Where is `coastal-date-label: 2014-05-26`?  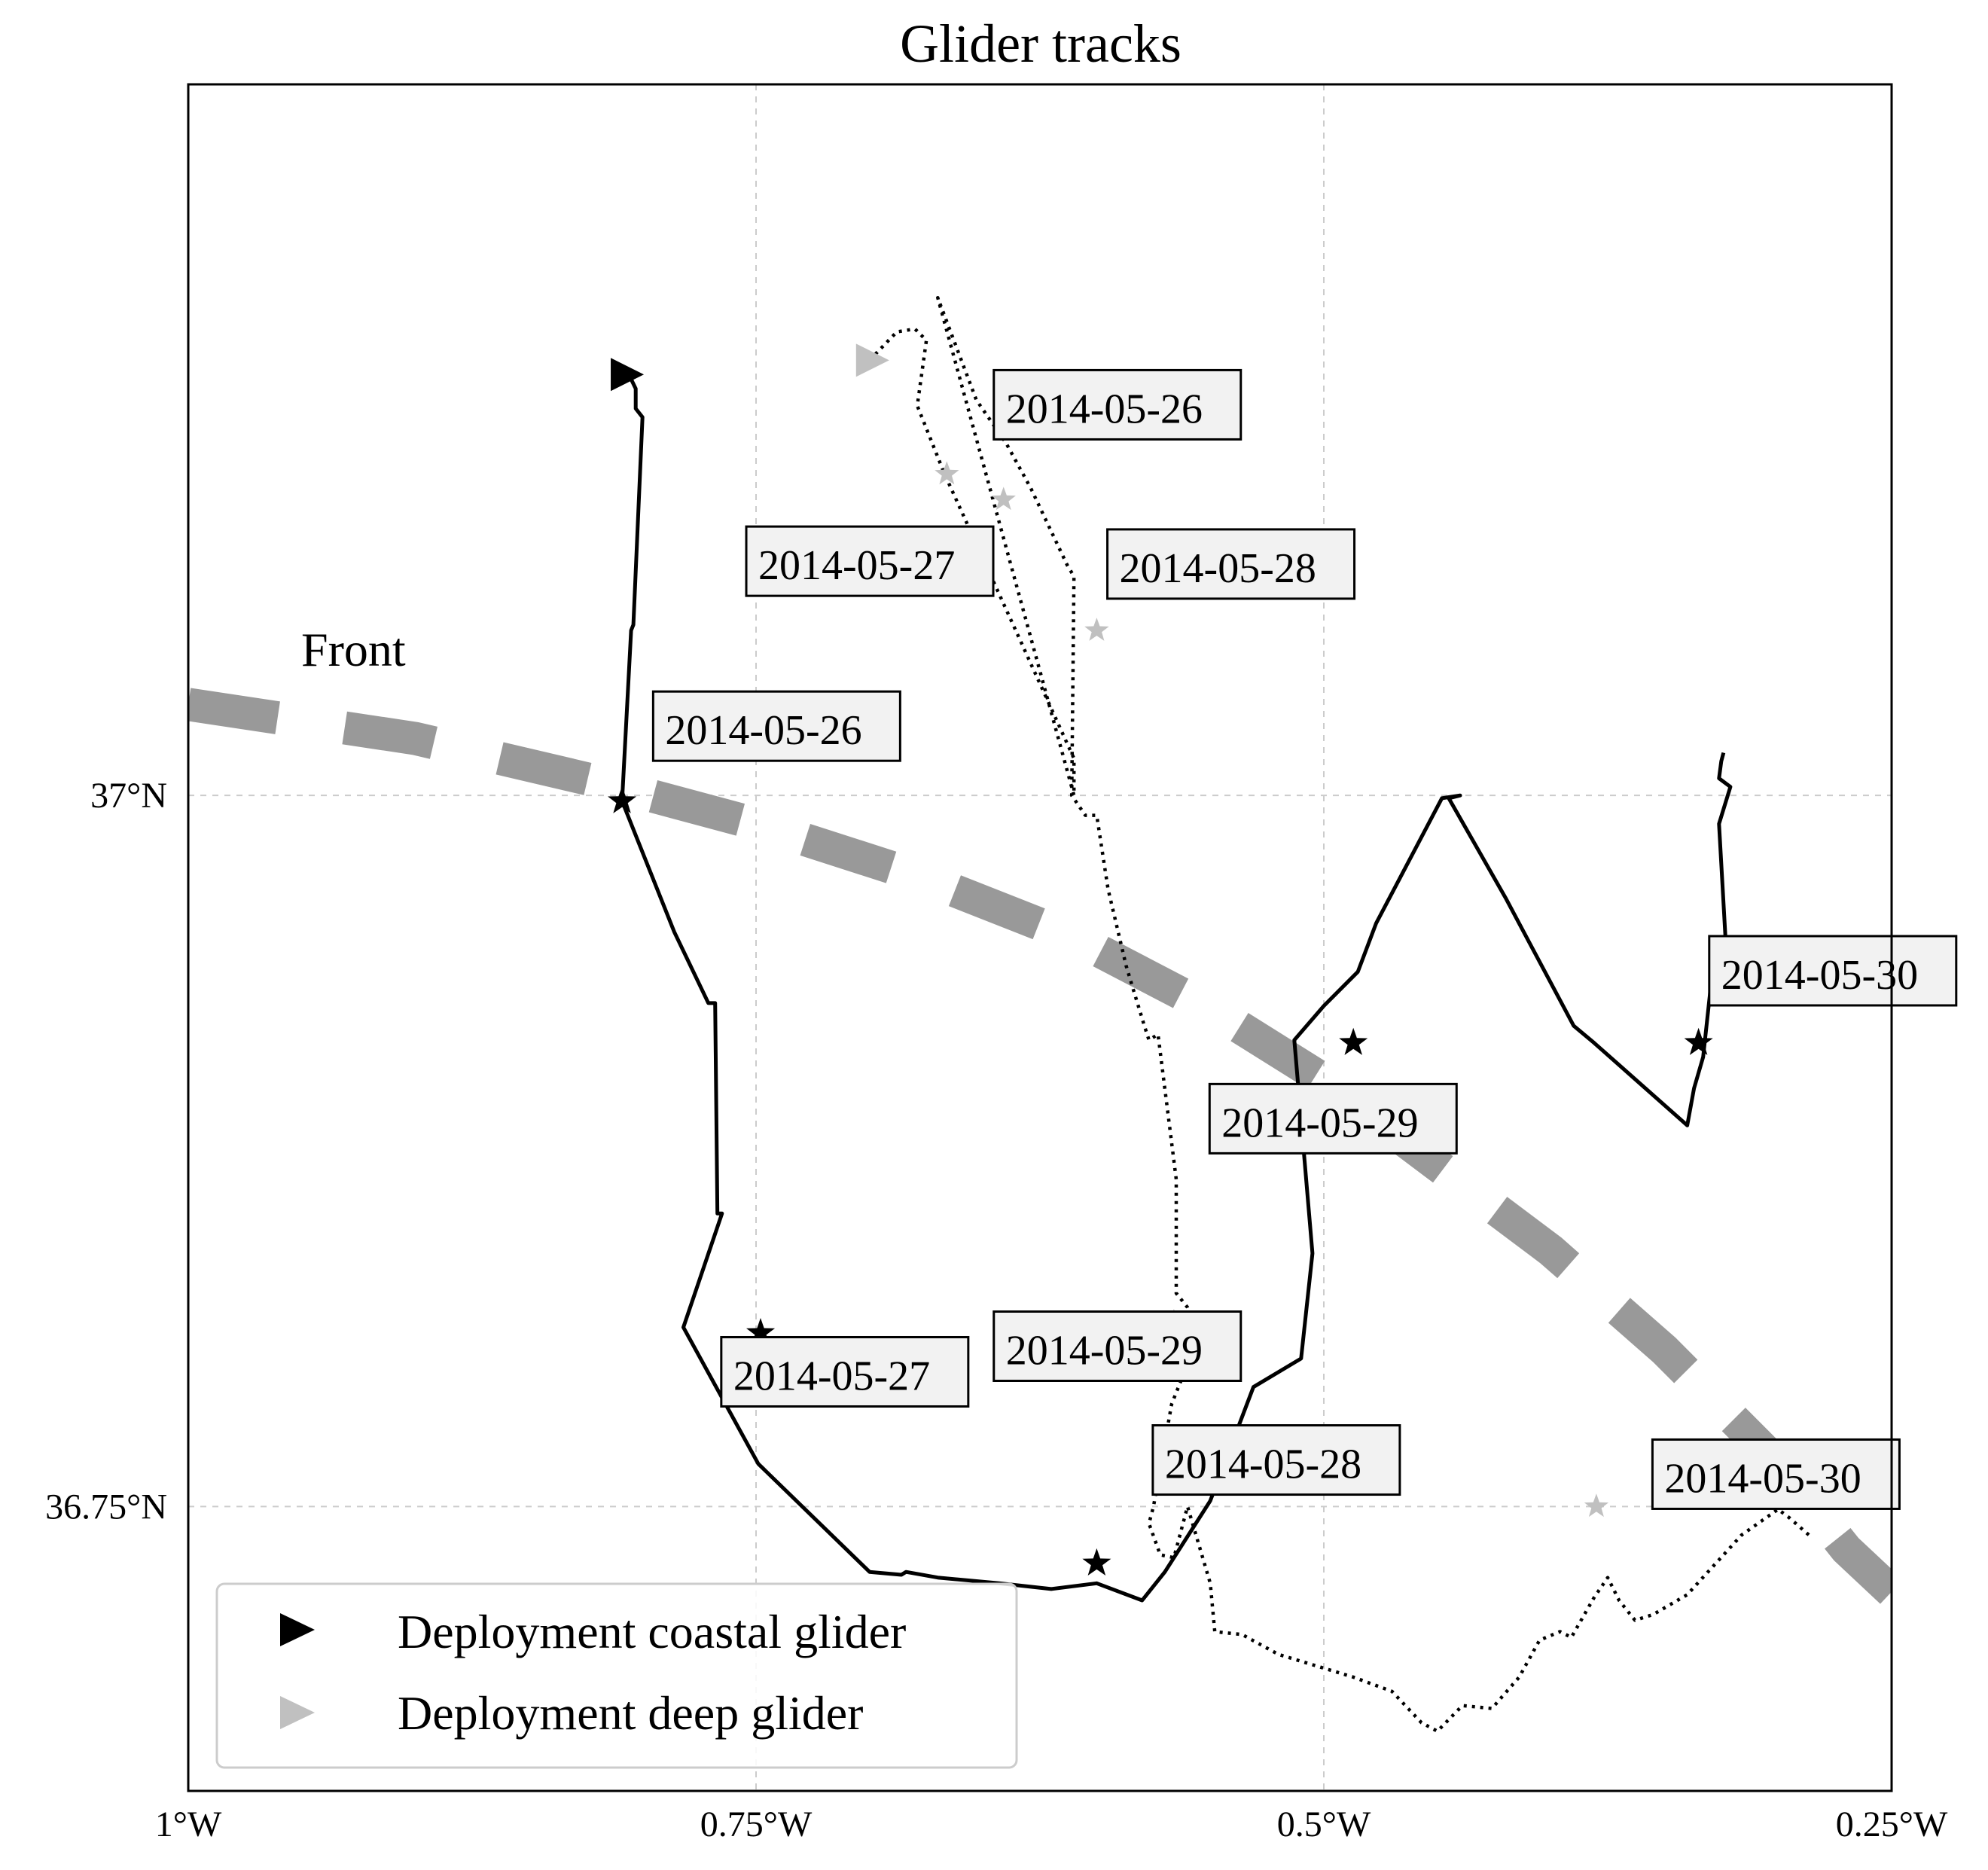 coastal-date-label: 2014-05-26 is located at coordinates (776, 726).